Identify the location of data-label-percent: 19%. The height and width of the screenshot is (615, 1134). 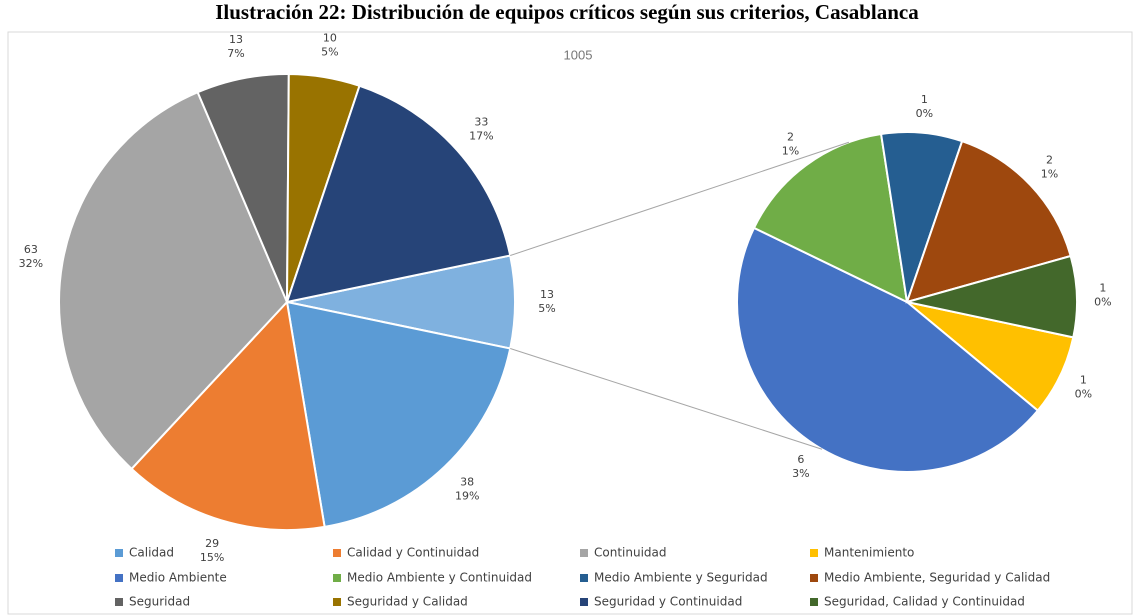
(467, 495).